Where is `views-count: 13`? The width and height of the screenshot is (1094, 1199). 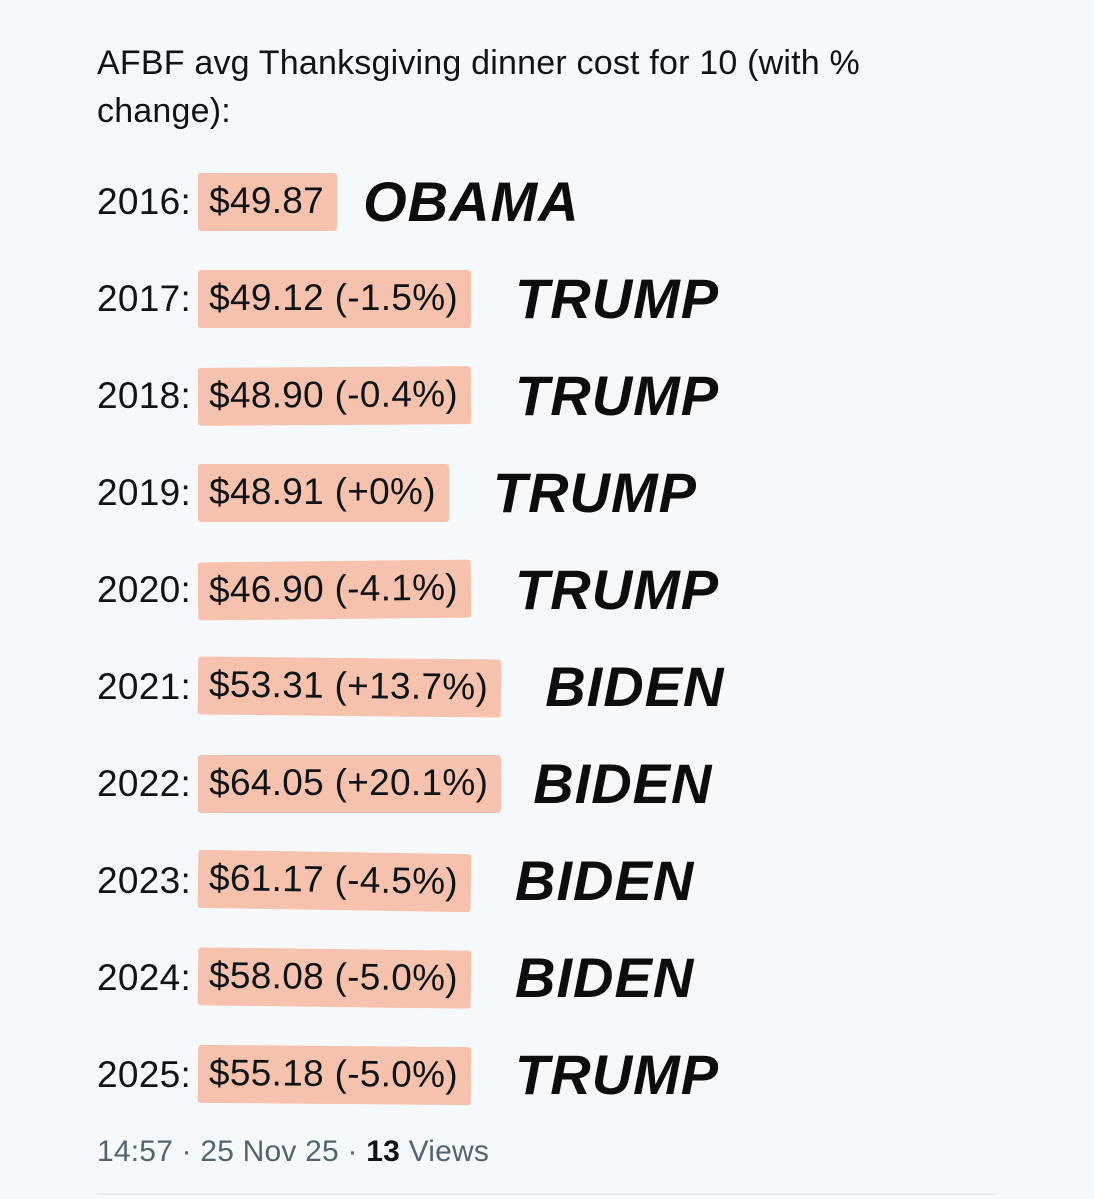
views-count: 13 is located at coordinates (383, 1152).